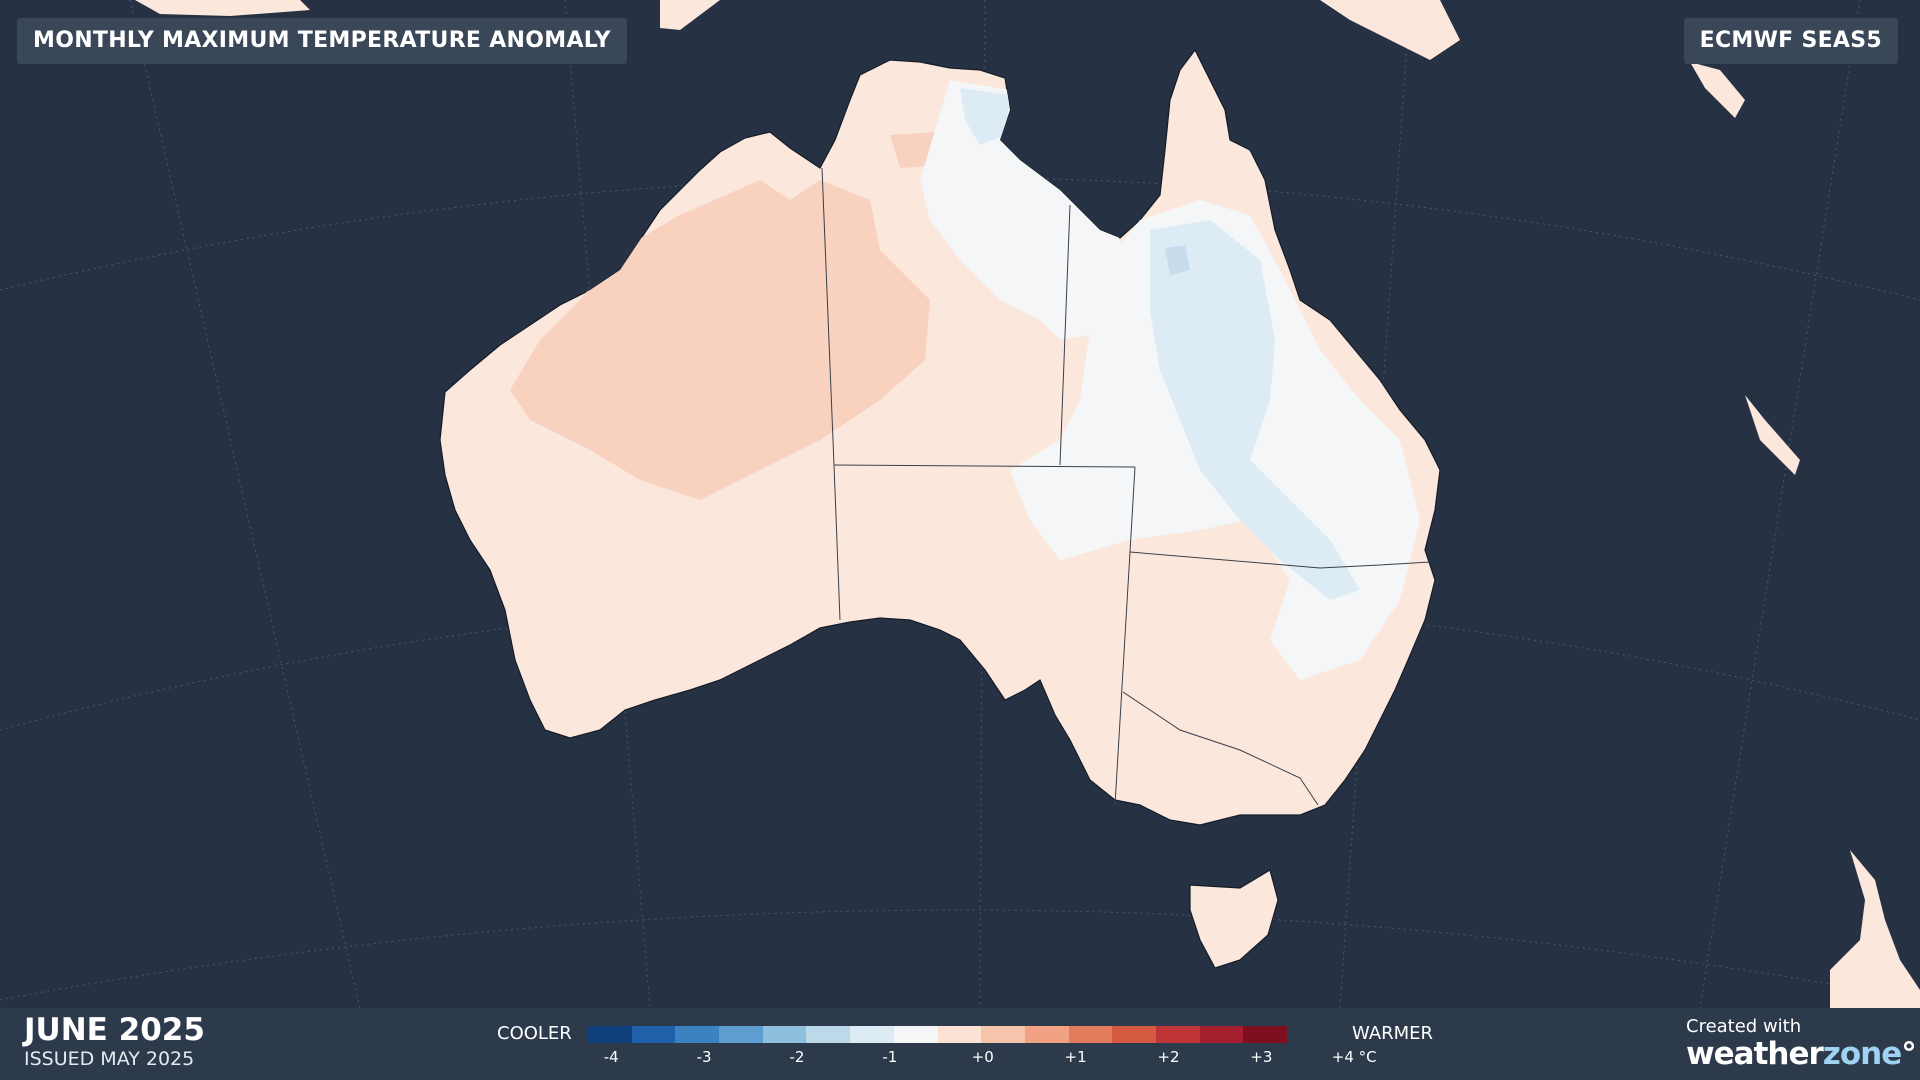 This screenshot has width=1920, height=1080. Describe the element at coordinates (1875, 929) in the screenshot. I see `new-zealand` at that location.